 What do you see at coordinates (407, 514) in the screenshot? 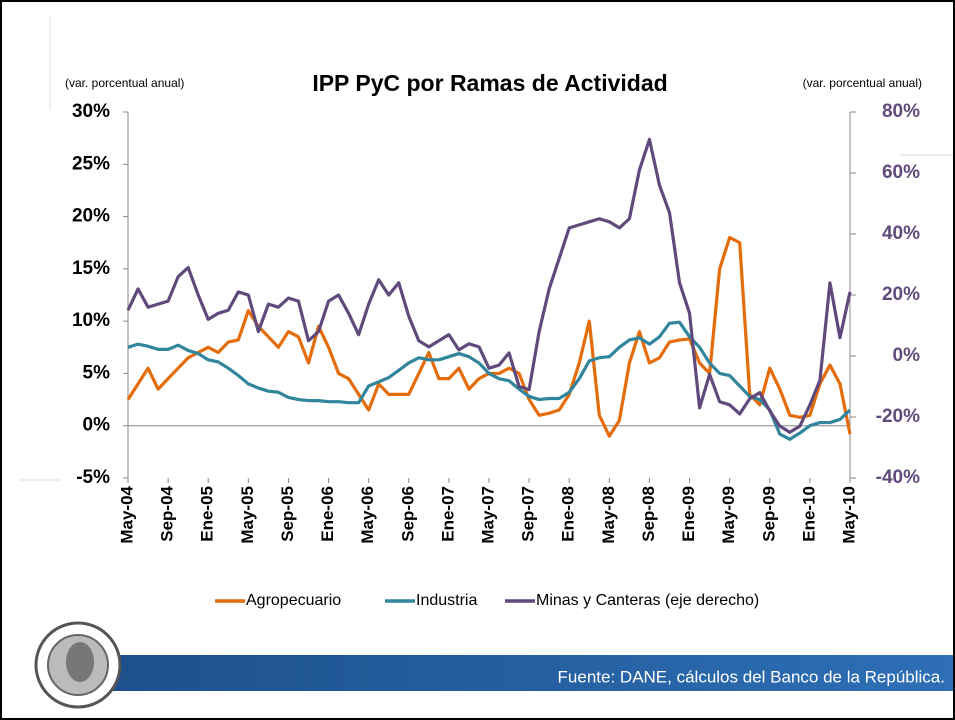
I see `x-tick-label: Sep-06` at bounding box center [407, 514].